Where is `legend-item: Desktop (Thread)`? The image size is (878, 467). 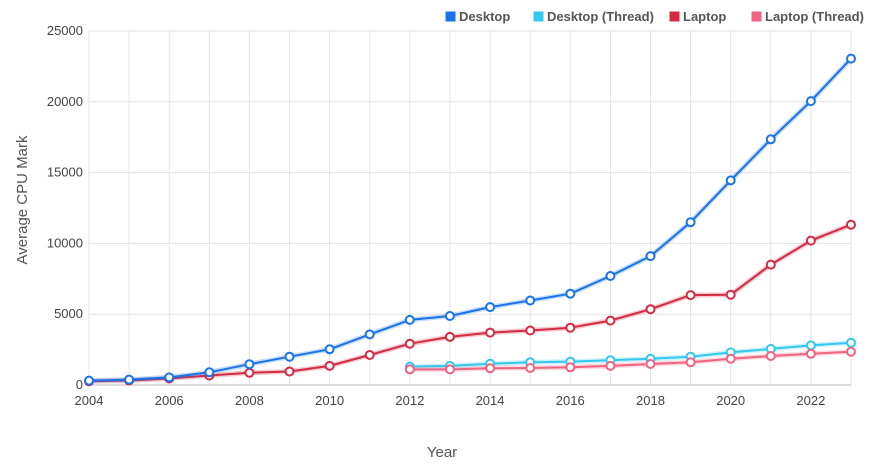
legend-item: Desktop (Thread) is located at coordinates (593, 16).